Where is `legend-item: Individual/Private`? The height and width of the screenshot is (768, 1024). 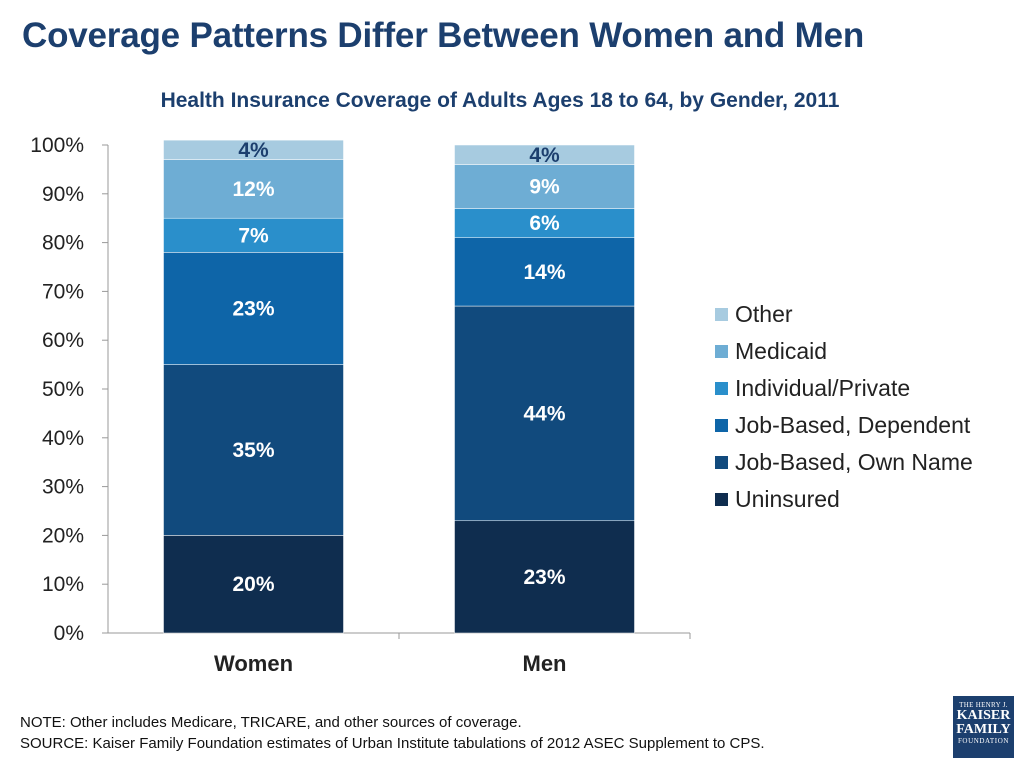
legend-item: Individual/Private is located at coordinates (844, 388).